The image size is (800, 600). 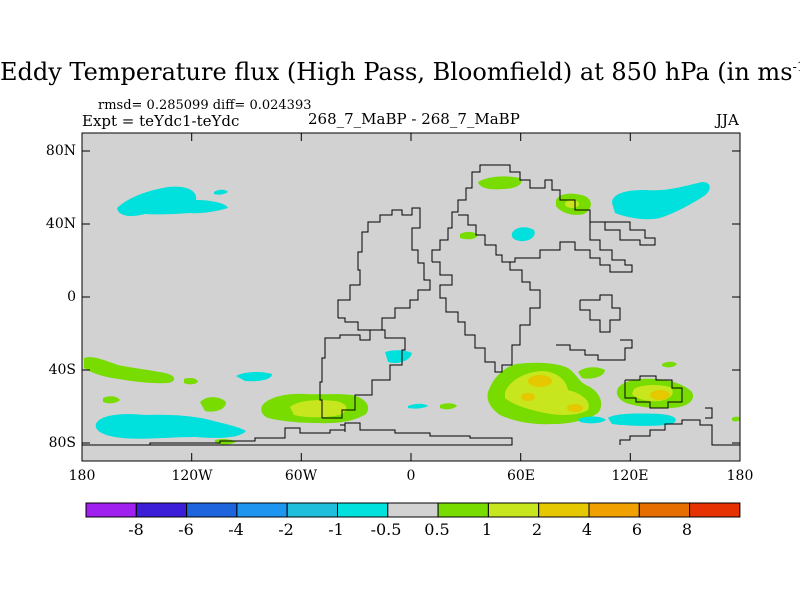 What do you see at coordinates (709, 413) in the screenshot?
I see `coastline-new-zealand` at bounding box center [709, 413].